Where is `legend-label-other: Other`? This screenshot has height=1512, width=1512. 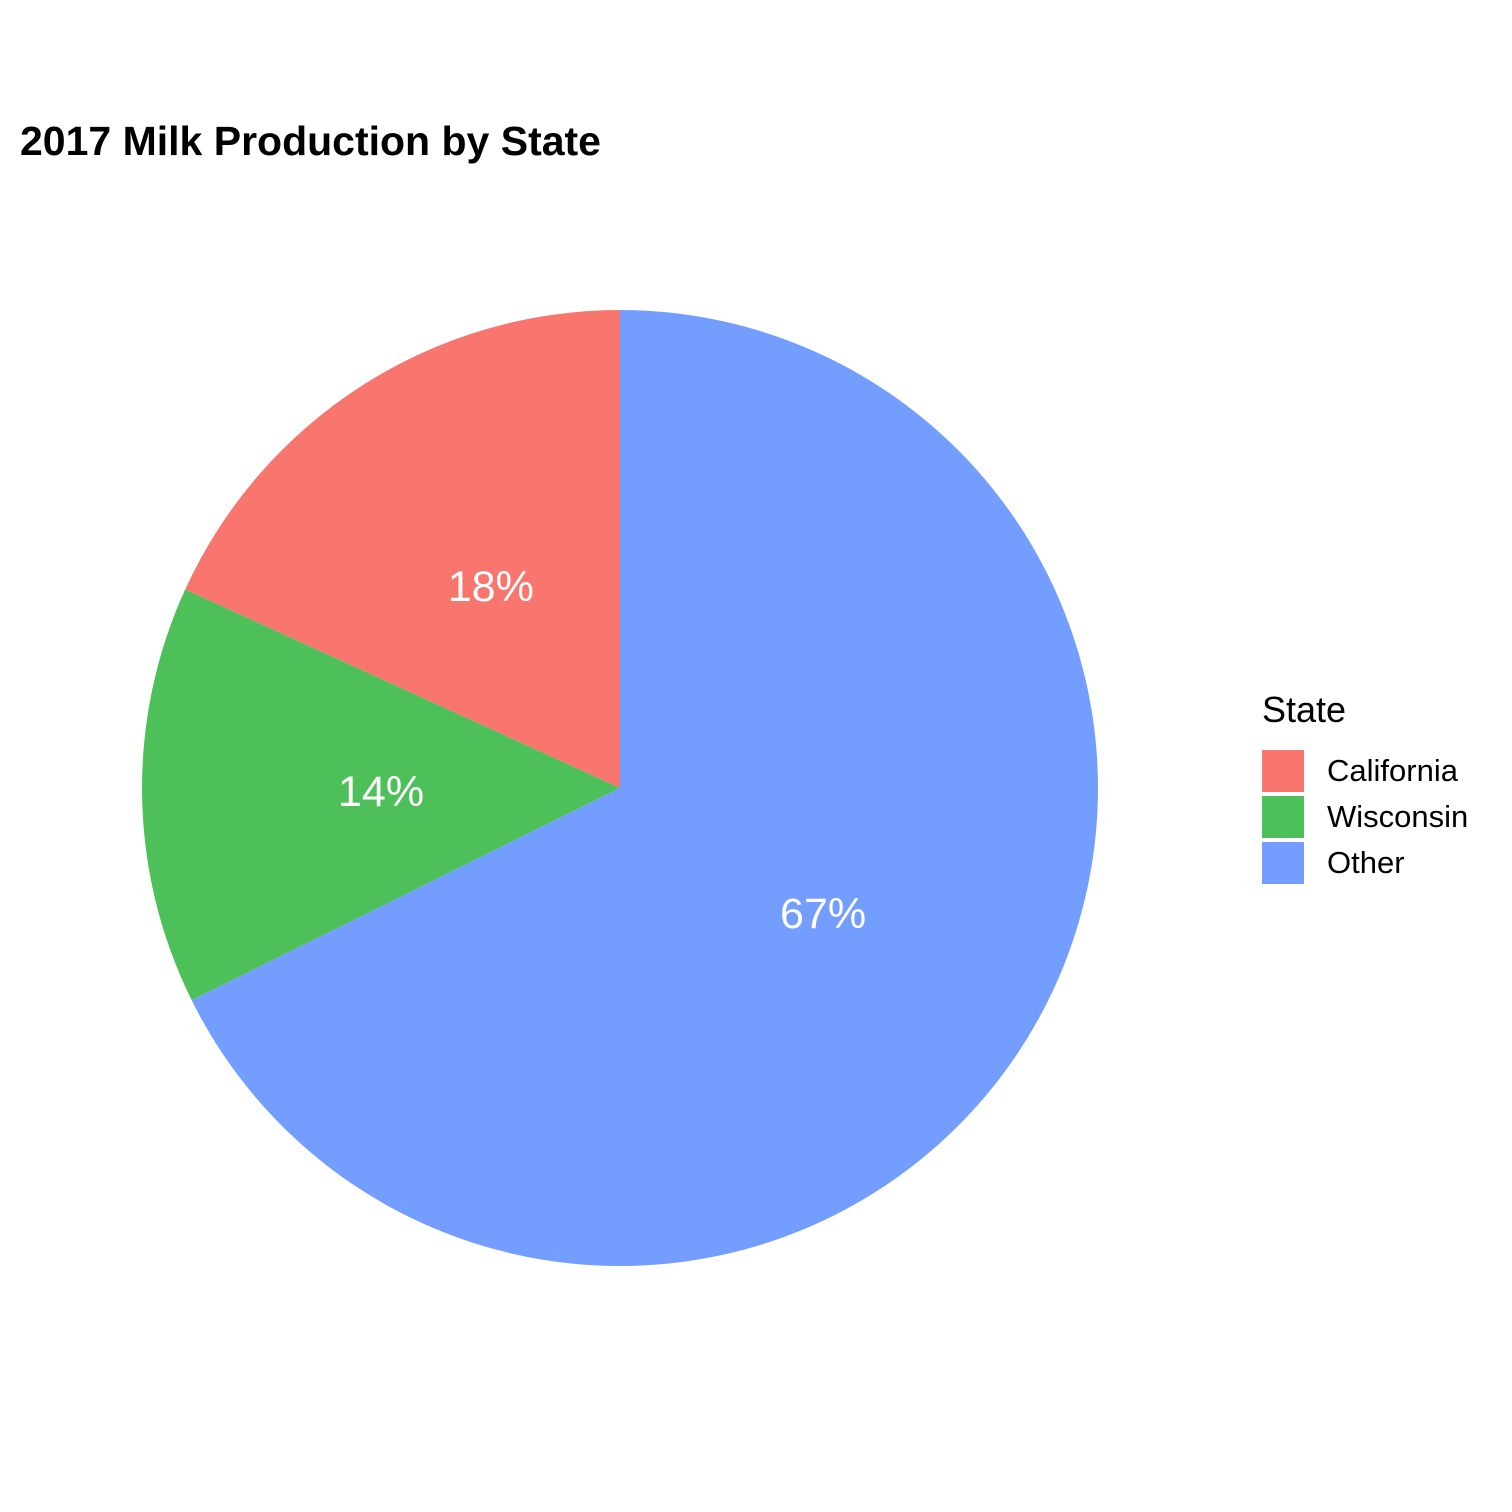
legend-label-other: Other is located at coordinates (1366, 862).